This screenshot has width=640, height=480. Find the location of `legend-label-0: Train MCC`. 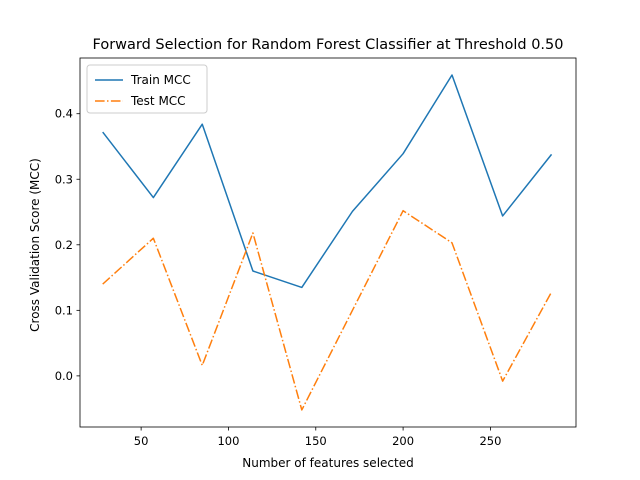

legend-label-0: Train MCC is located at coordinates (160, 80).